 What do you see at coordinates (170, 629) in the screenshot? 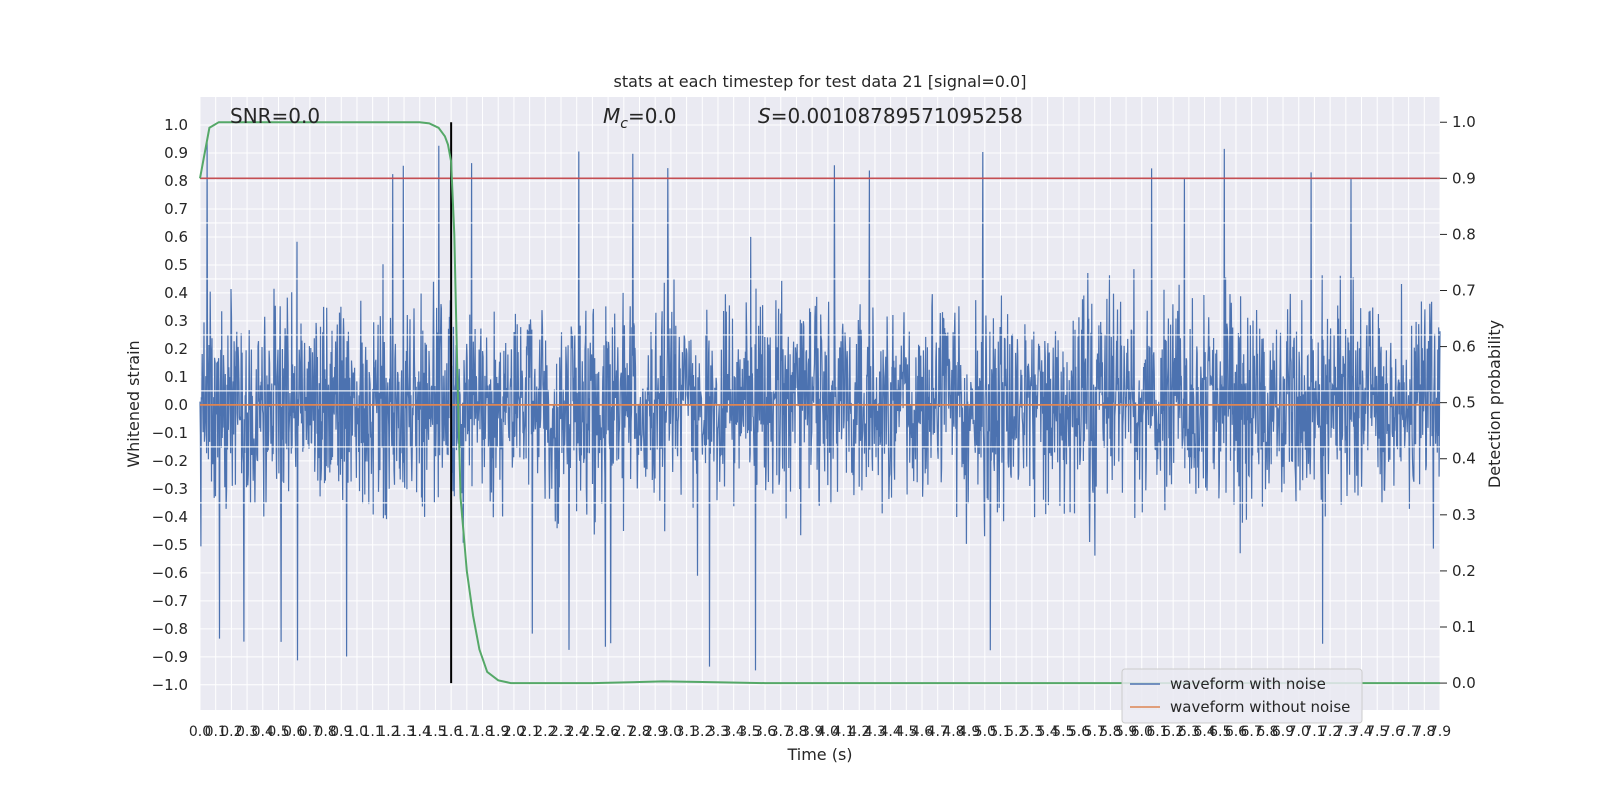
I see `y-left-tick-label: −0.8` at bounding box center [170, 629].